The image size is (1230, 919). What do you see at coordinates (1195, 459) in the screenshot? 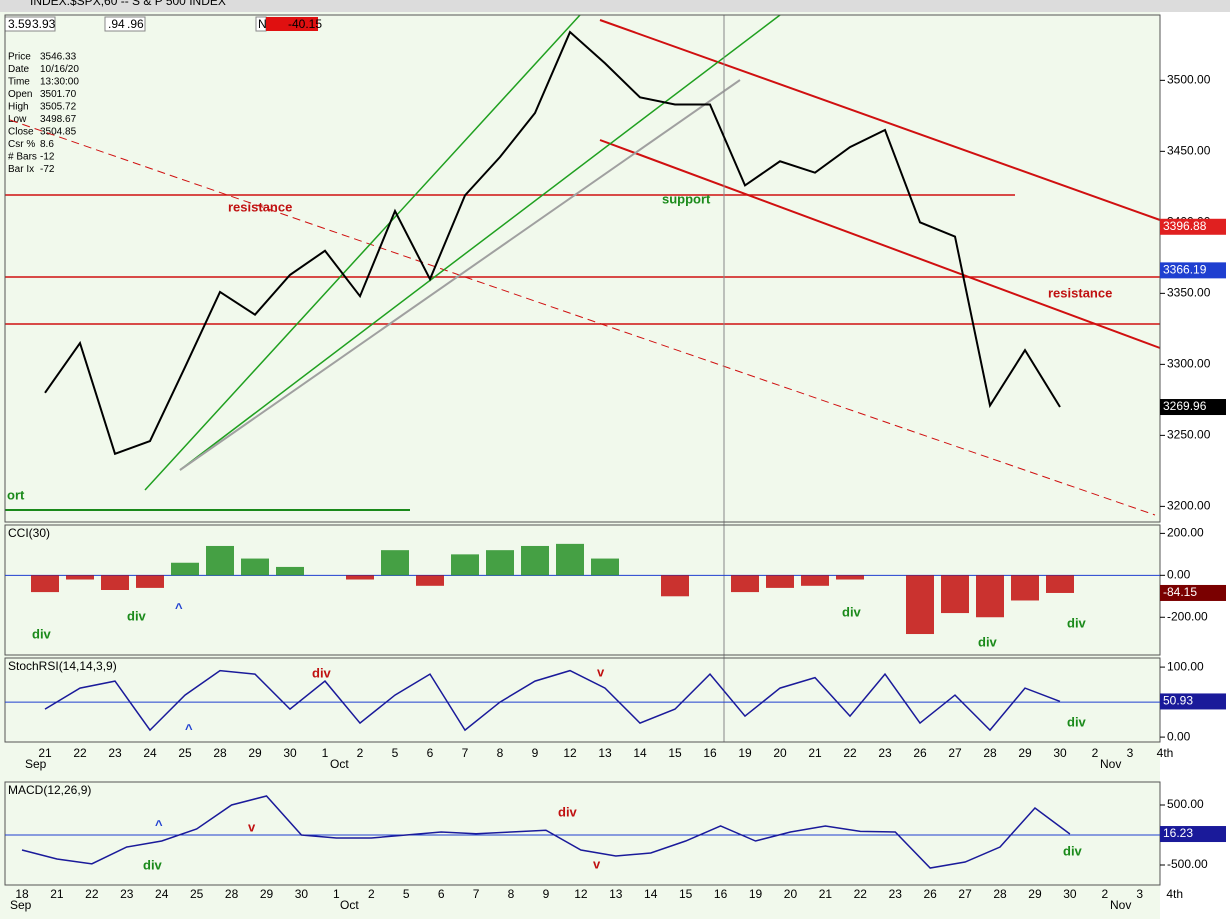
I see `axis-area` at bounding box center [1195, 459].